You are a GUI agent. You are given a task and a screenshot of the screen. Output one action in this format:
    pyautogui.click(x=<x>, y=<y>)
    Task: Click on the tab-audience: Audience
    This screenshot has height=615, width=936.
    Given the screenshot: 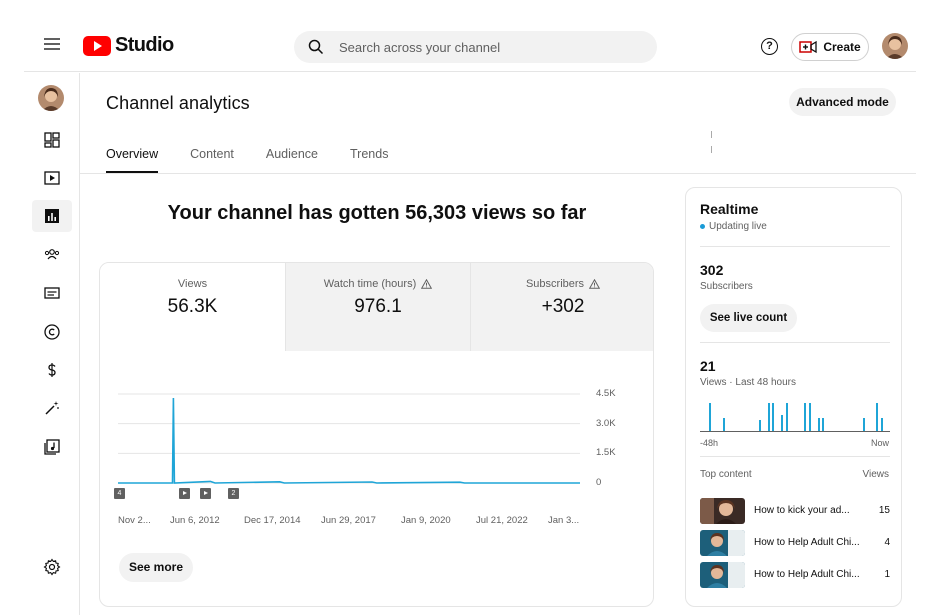 What is the action you would take?
    pyautogui.click(x=291, y=154)
    